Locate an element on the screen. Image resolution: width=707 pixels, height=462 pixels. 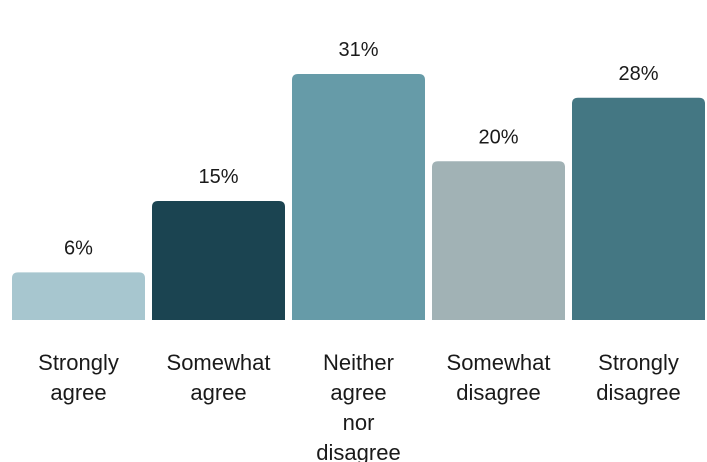
category-label-line: nor is located at coordinates (359, 422).